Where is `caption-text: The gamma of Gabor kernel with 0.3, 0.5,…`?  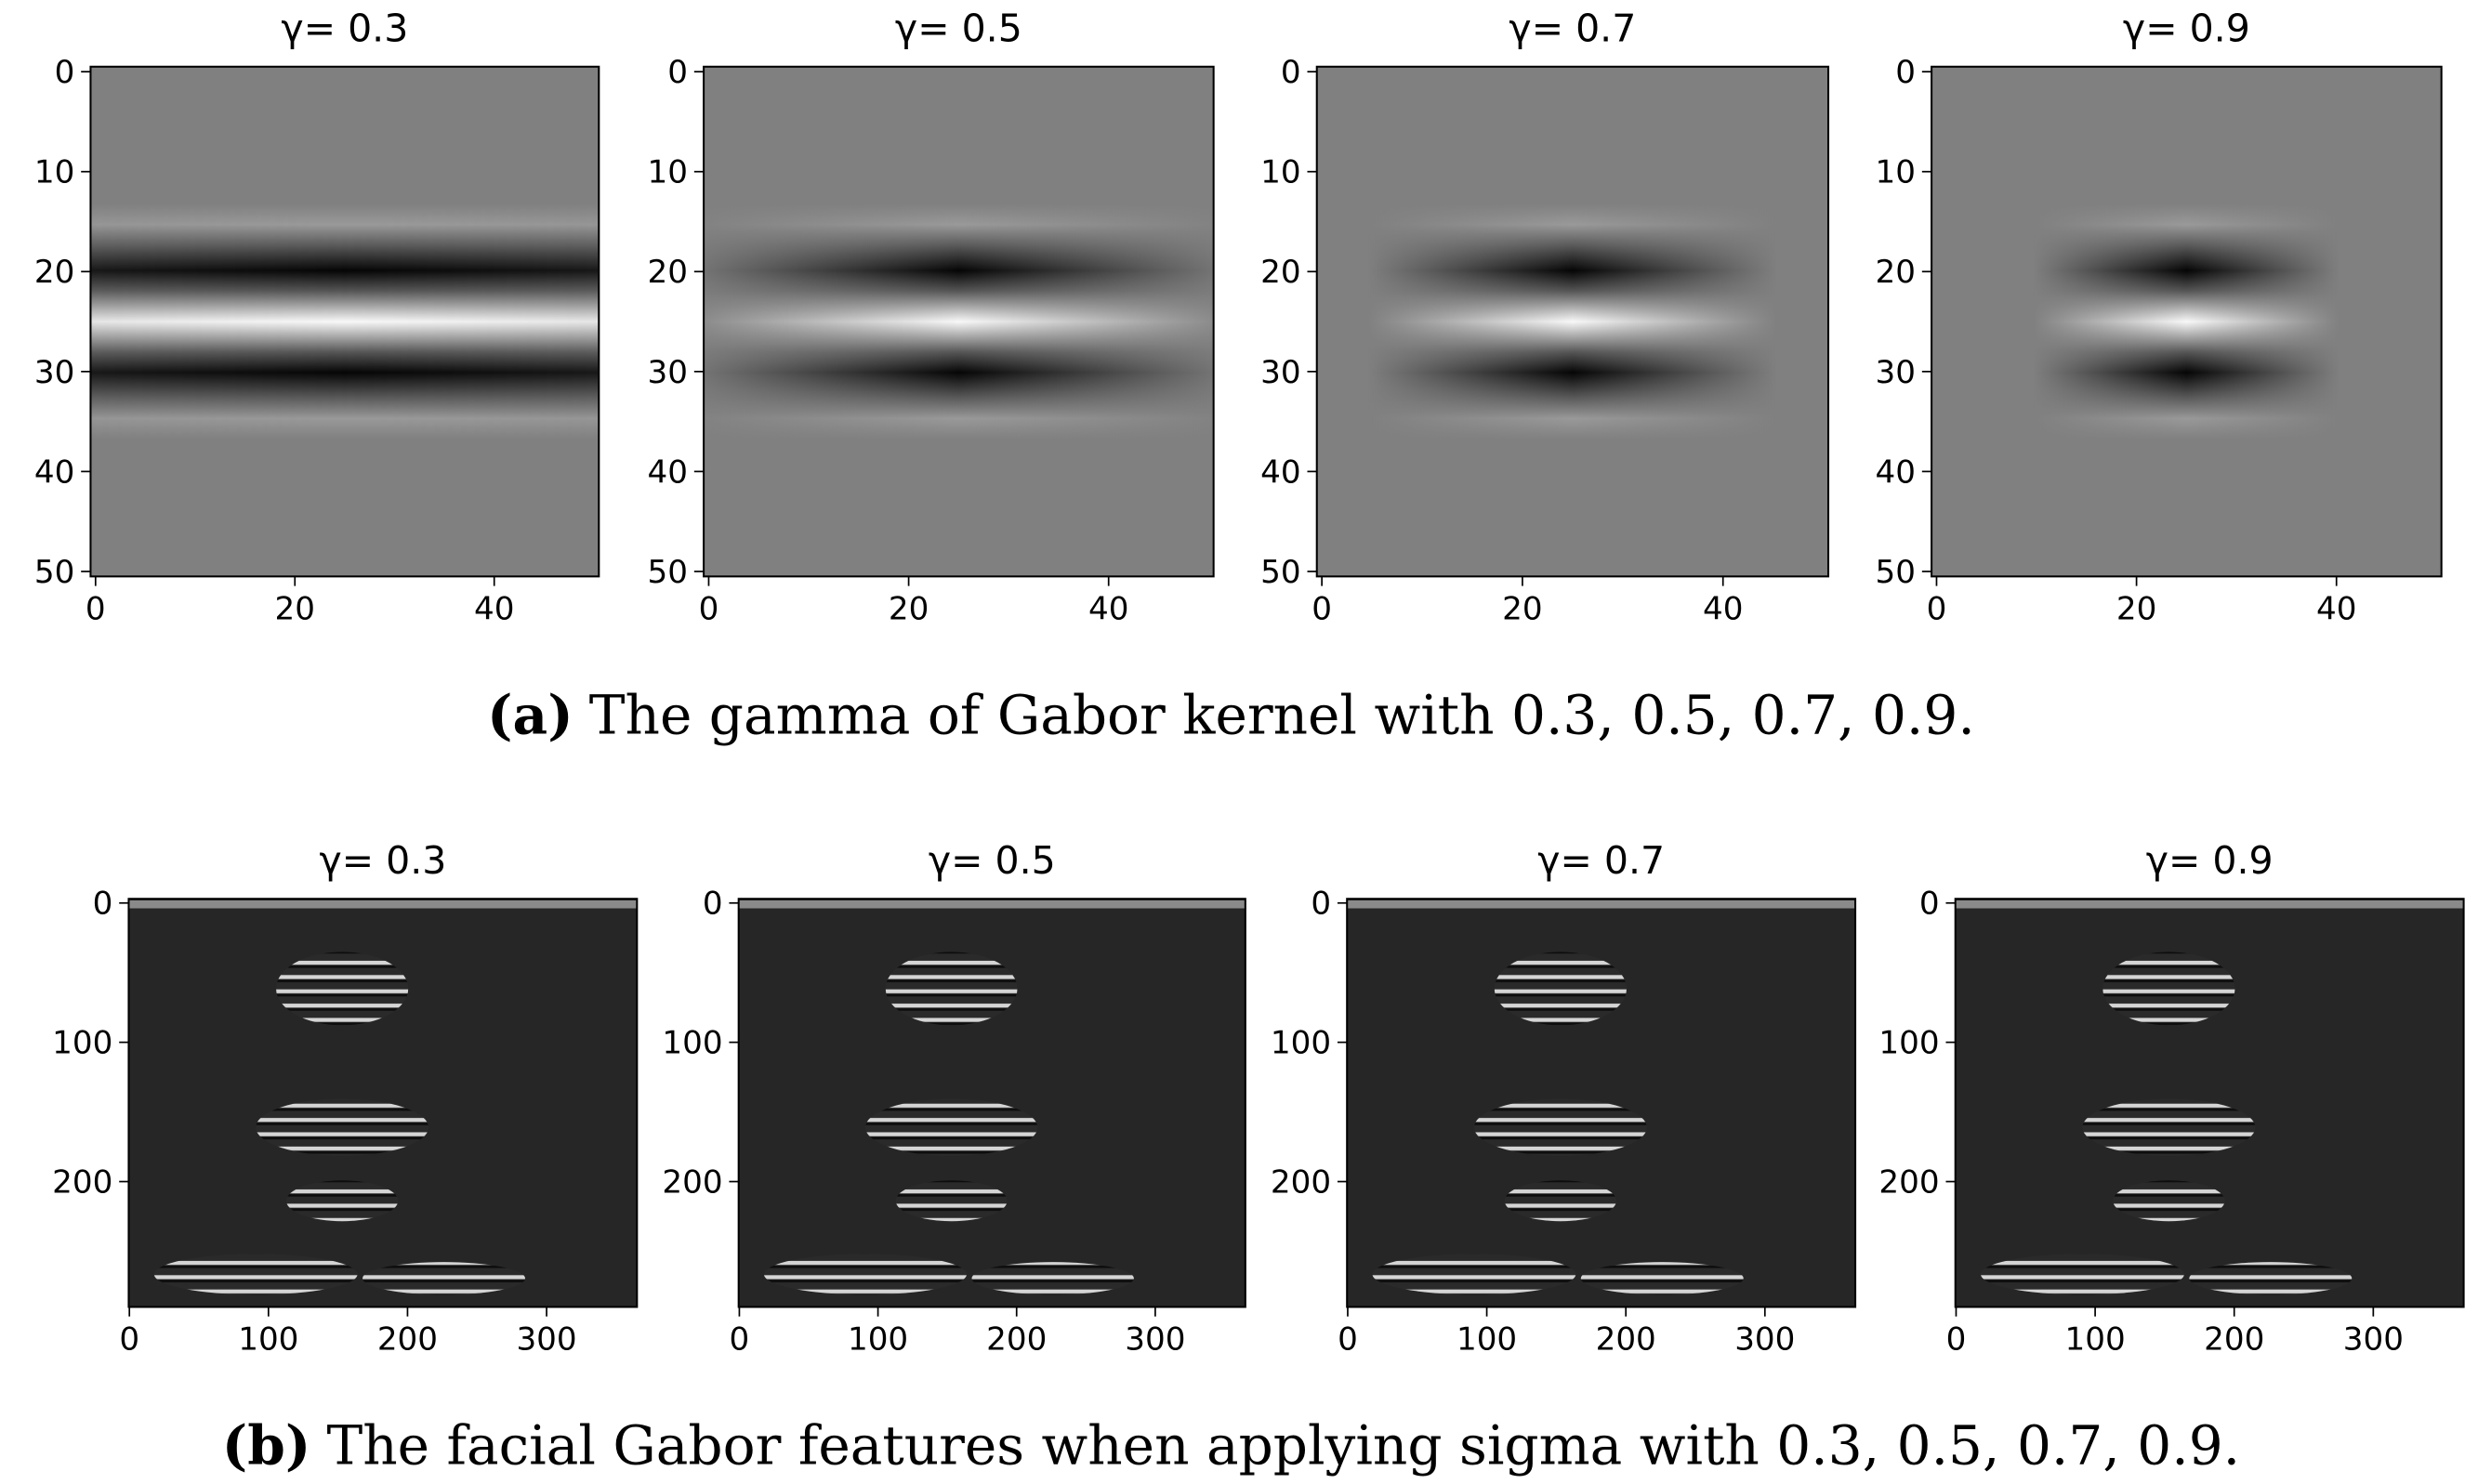 caption-text: The gamma of Gabor kernel with 0.3, 0.5,… is located at coordinates (1282, 716).